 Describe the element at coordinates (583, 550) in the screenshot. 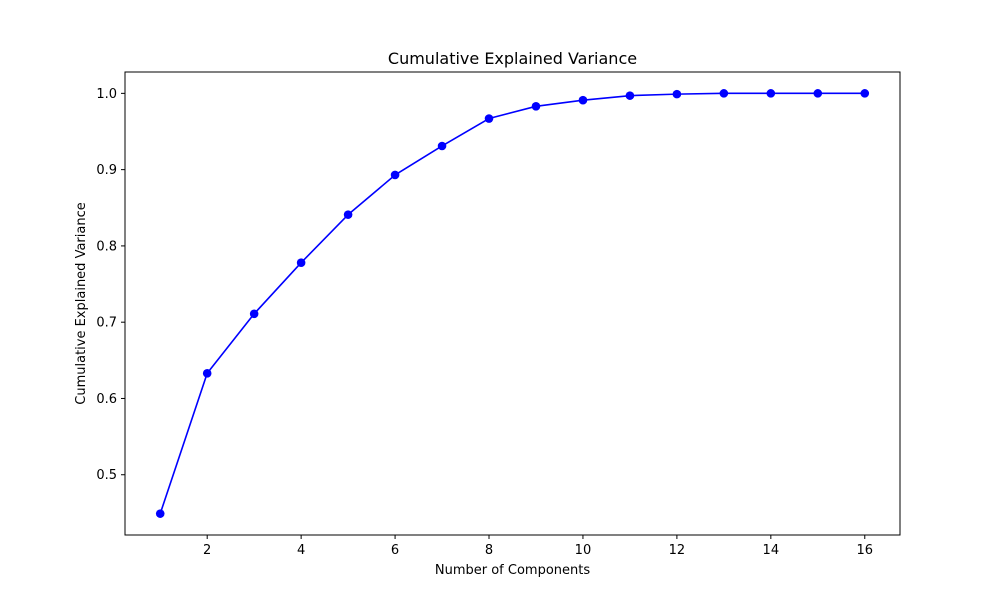

I see `x-tick-label: 10` at that location.